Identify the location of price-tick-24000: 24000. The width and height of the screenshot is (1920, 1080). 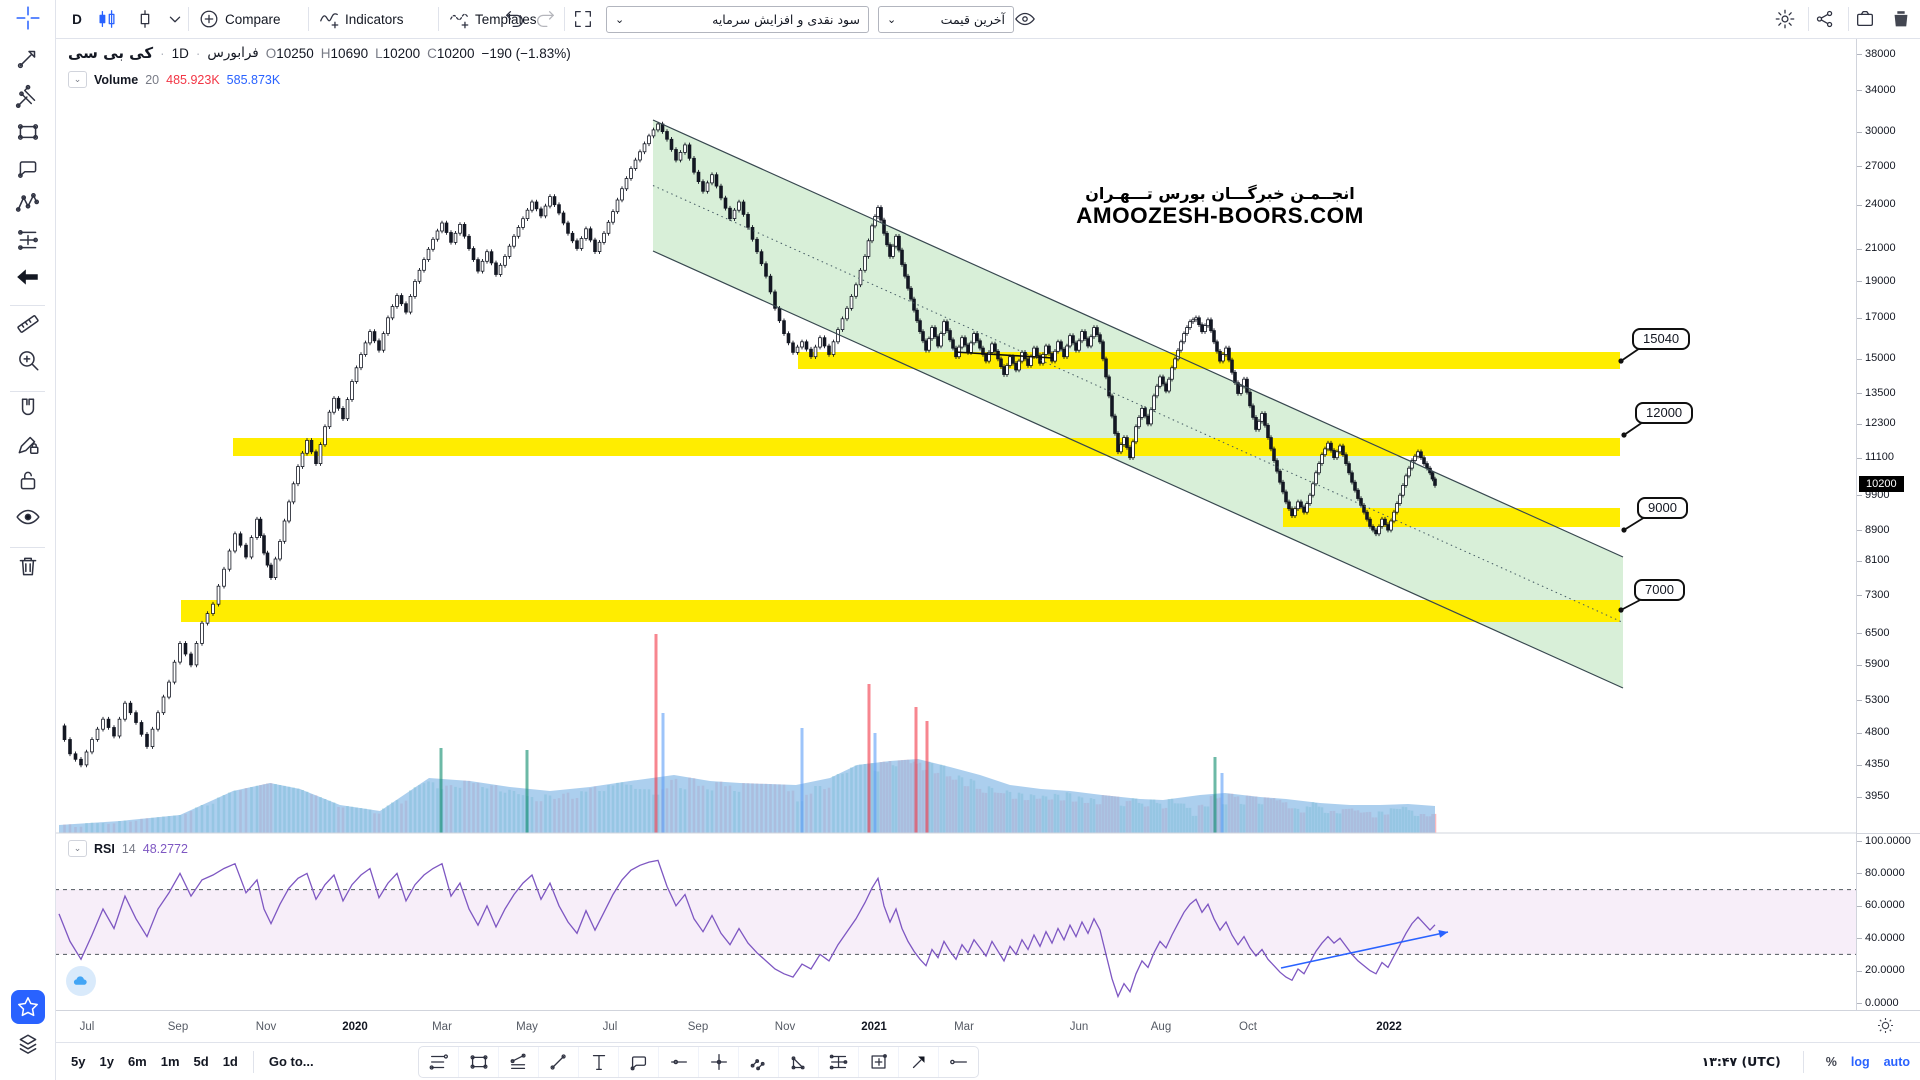
(1880, 204).